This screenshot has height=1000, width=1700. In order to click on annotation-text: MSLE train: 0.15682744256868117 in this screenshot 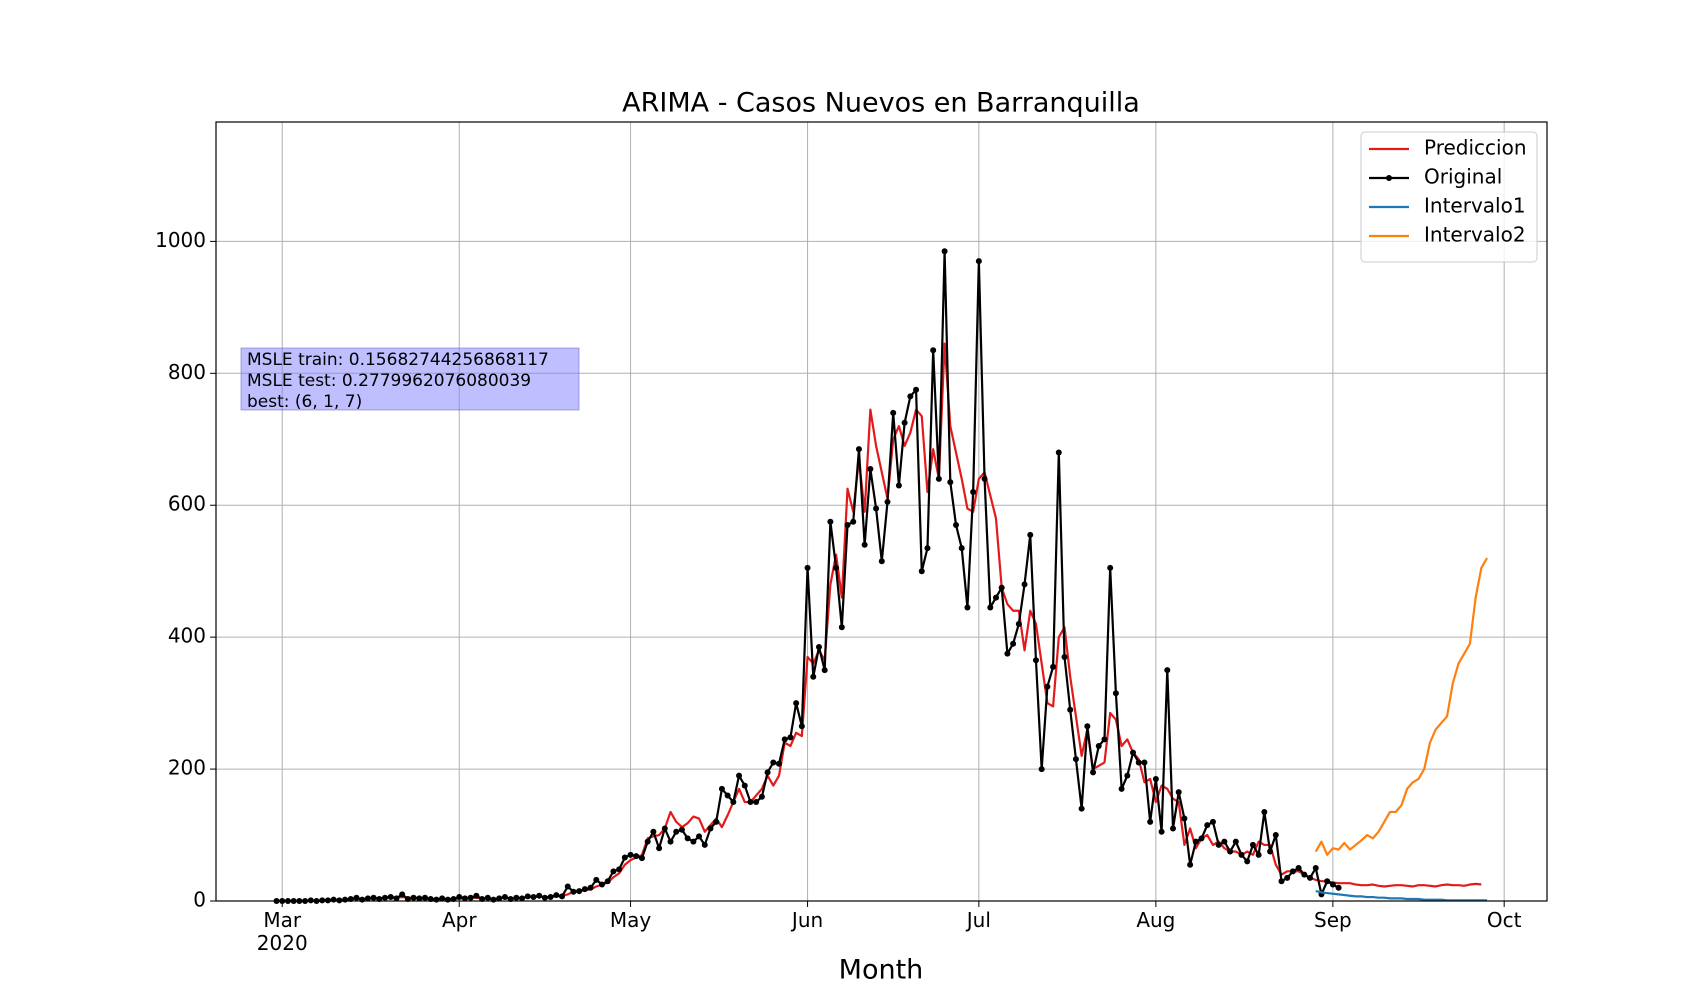, I will do `click(398, 360)`.